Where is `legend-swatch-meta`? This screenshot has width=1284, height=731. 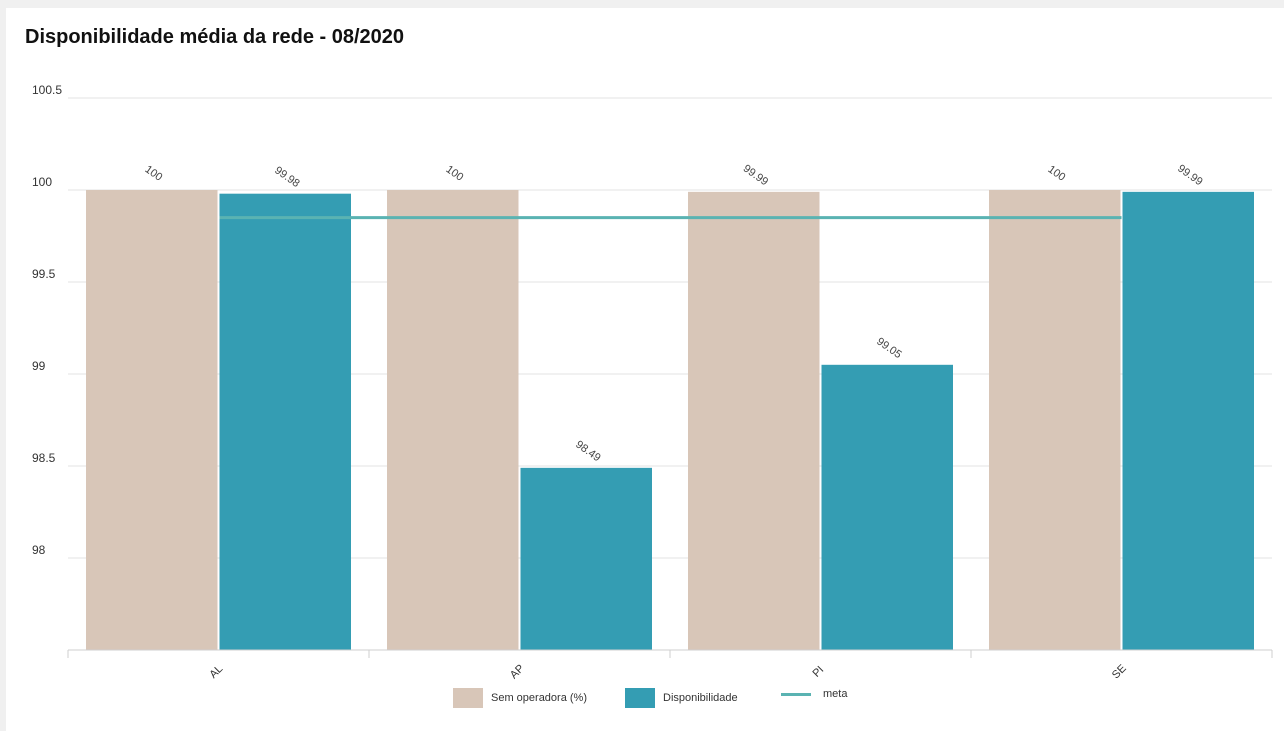
legend-swatch-meta is located at coordinates (796, 694).